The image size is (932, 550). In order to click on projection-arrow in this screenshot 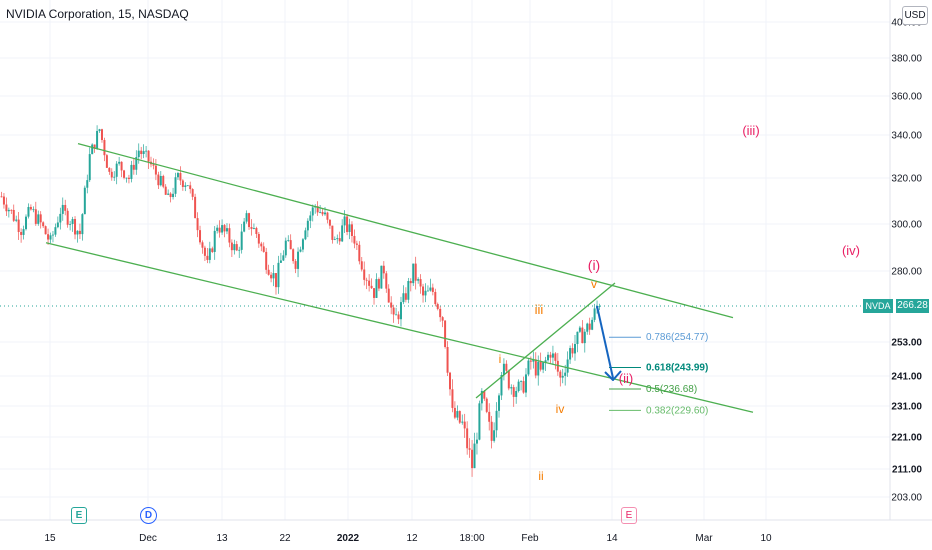, I will do `click(609, 343)`.